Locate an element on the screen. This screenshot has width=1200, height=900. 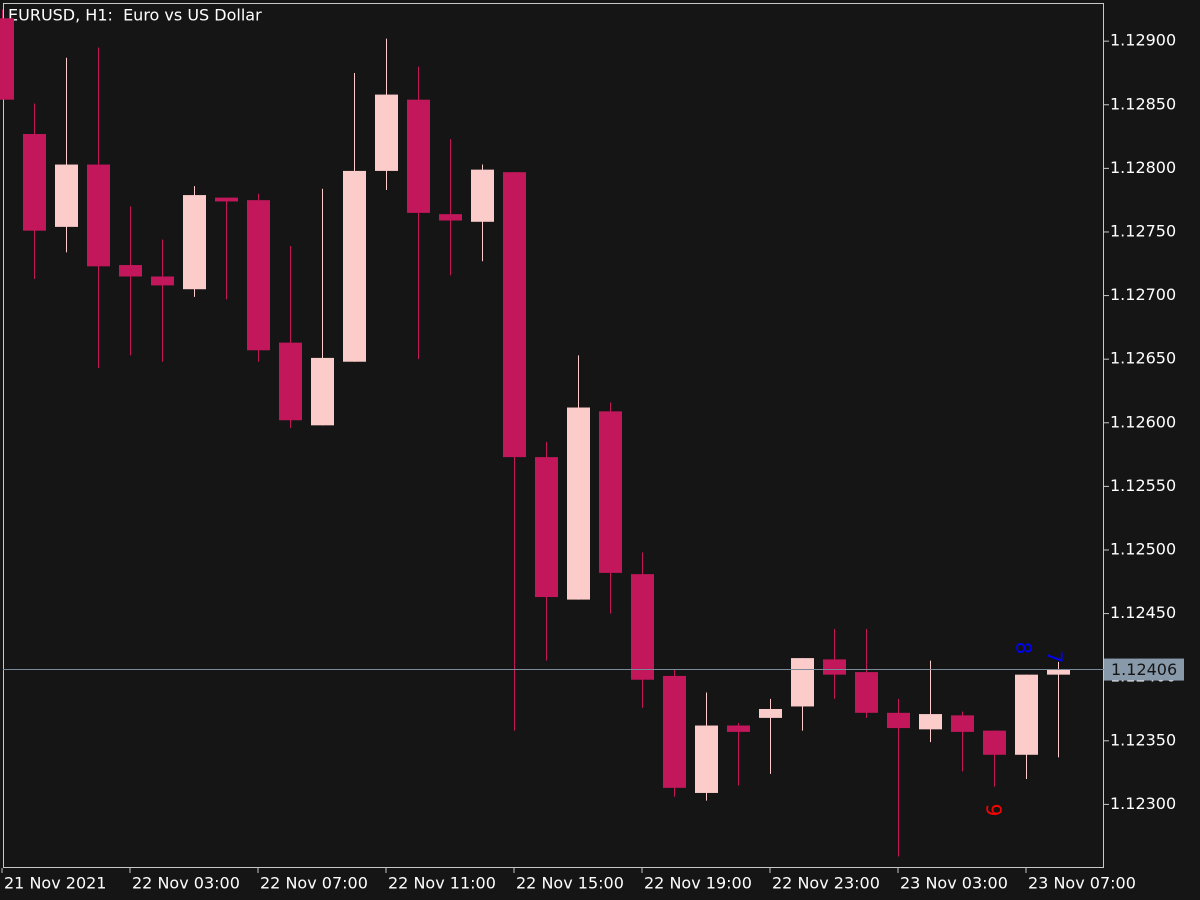
y-tick-label: 1.12700 is located at coordinates (1143, 294).